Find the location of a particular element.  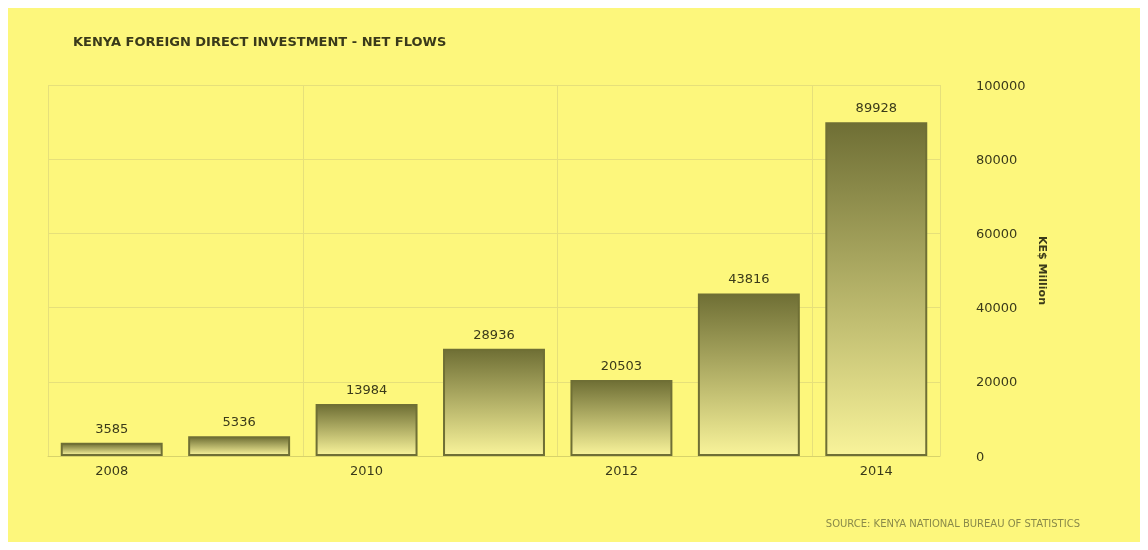

data-label: 89928 is located at coordinates (876, 108).